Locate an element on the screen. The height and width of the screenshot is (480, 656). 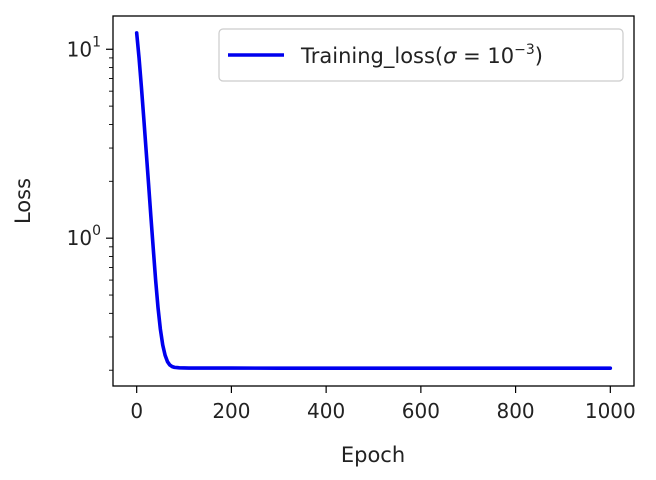
y-tick-label: 10¹ is located at coordinates (84, 47).